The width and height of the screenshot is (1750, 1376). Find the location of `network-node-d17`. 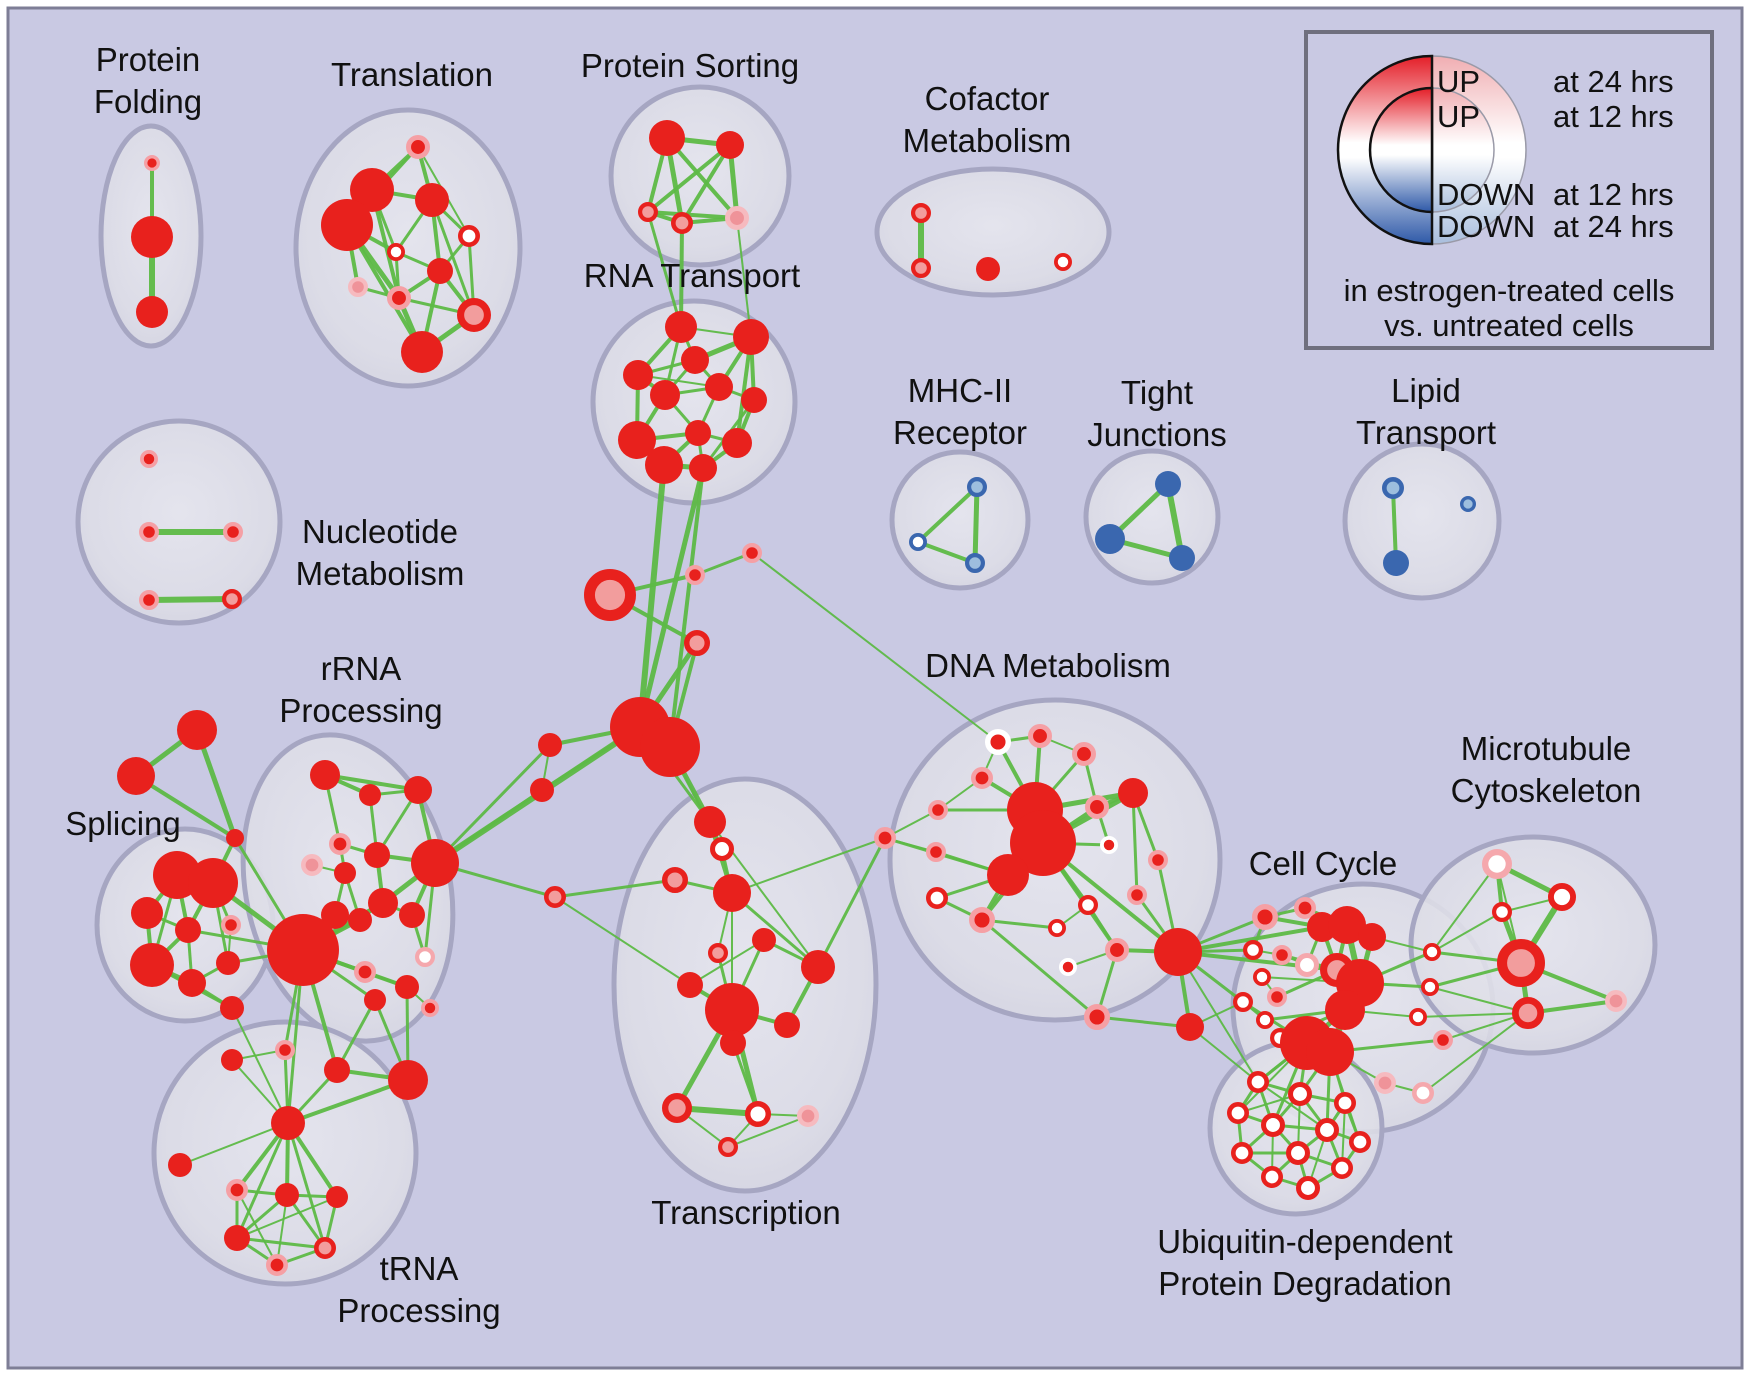

network-node-d17 is located at coordinates (1087, 904).